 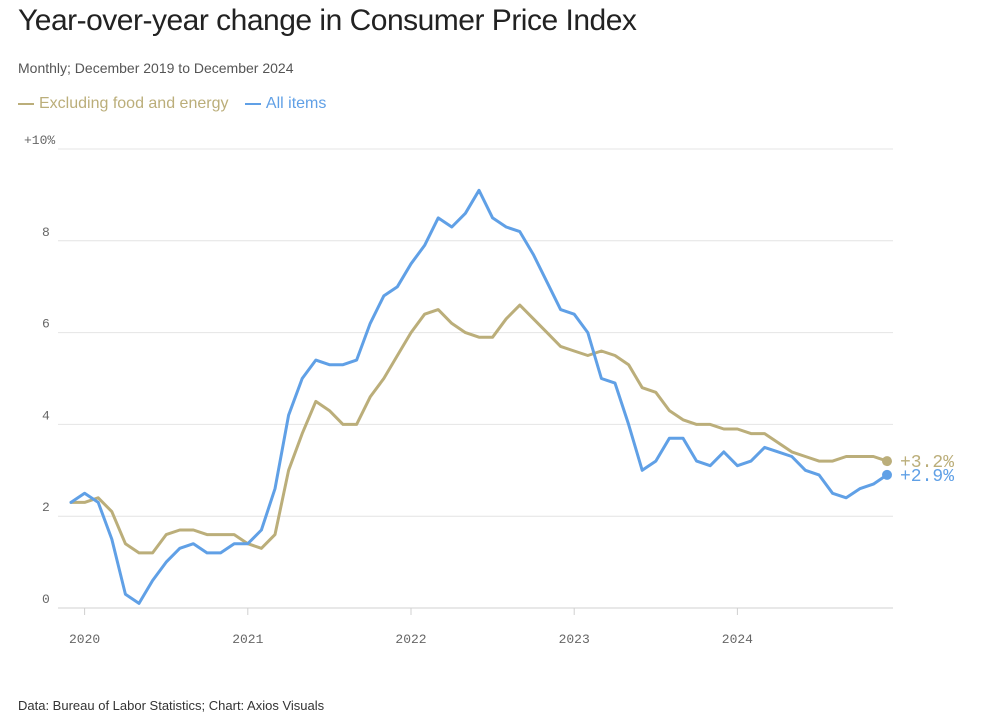 I want to click on y-tick-label: 0, so click(x=46, y=599).